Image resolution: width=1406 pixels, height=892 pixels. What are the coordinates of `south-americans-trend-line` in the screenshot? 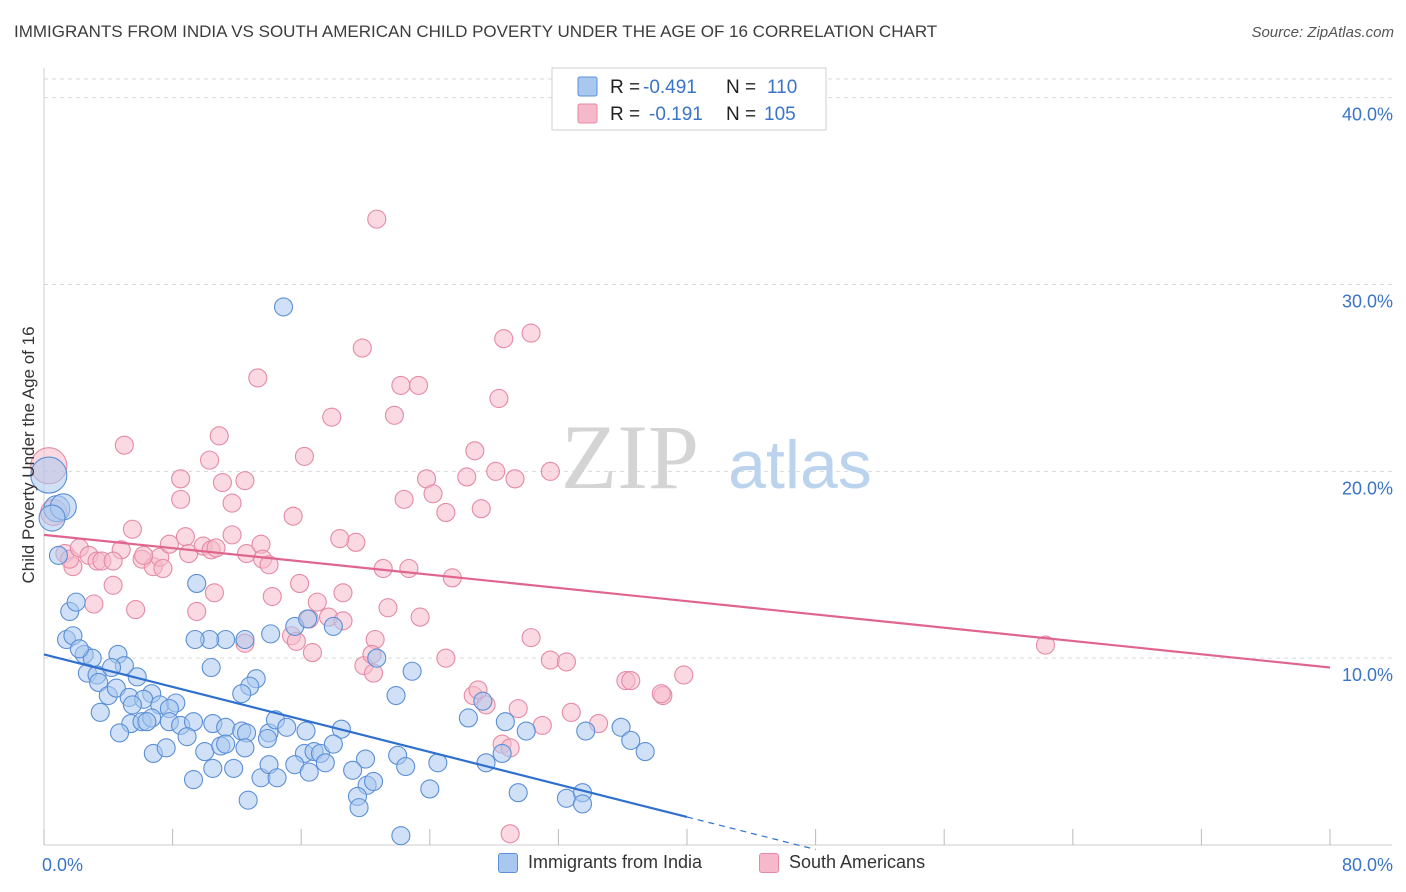 It's located at (687, 601).